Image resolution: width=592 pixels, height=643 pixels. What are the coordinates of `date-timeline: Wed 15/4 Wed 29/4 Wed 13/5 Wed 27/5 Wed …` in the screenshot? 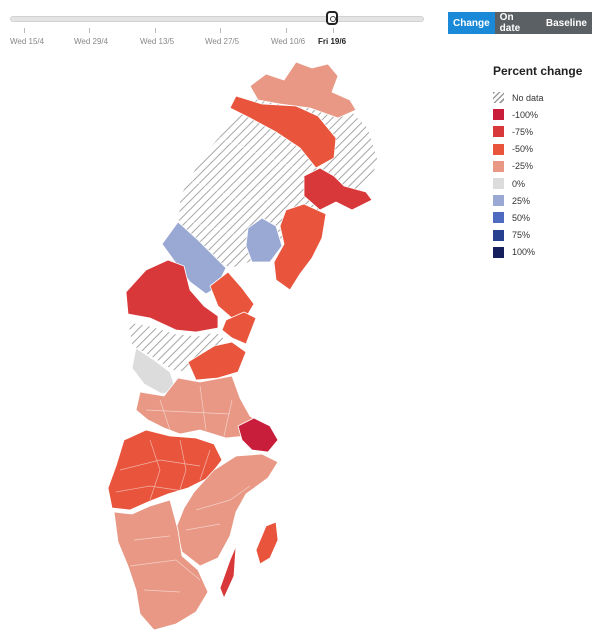 It's located at (217, 28).